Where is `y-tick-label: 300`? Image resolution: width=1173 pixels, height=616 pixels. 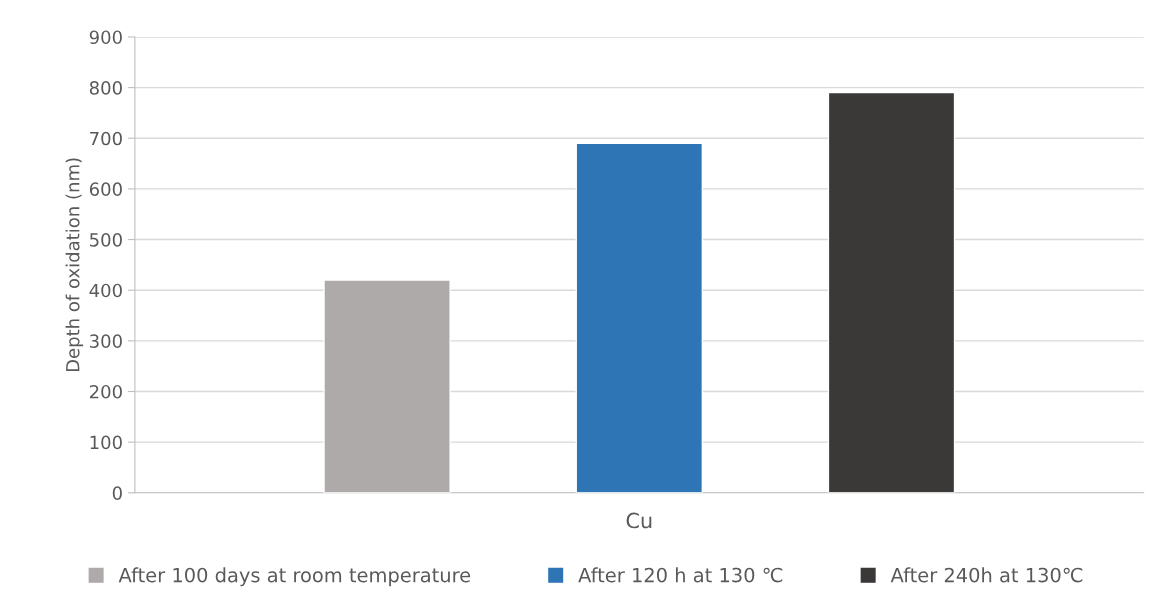
y-tick-label: 300 is located at coordinates (106, 341).